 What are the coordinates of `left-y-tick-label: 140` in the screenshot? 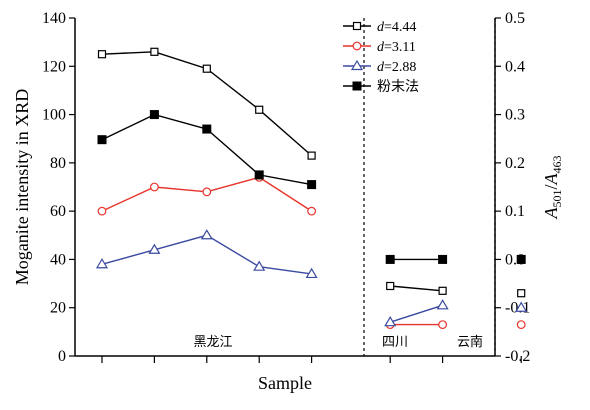 It's located at (54, 18).